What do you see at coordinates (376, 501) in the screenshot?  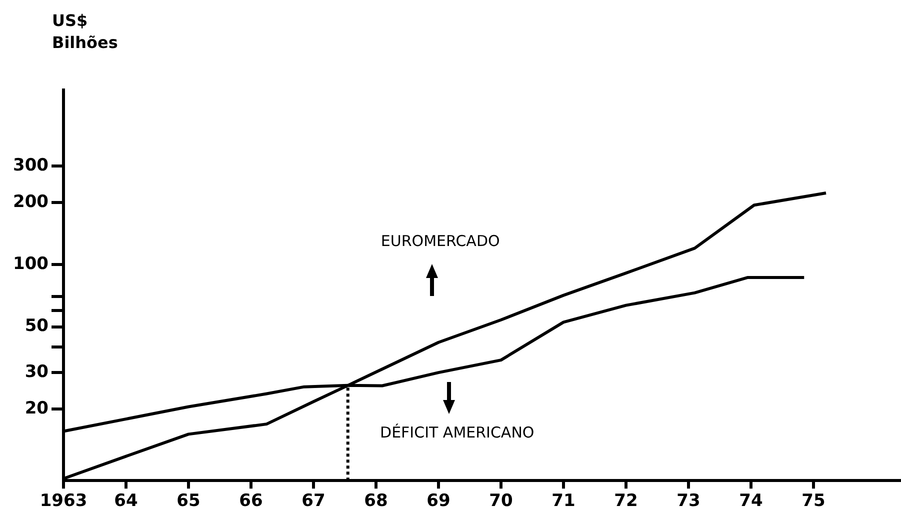 I see `x-tick-label: 68` at bounding box center [376, 501].